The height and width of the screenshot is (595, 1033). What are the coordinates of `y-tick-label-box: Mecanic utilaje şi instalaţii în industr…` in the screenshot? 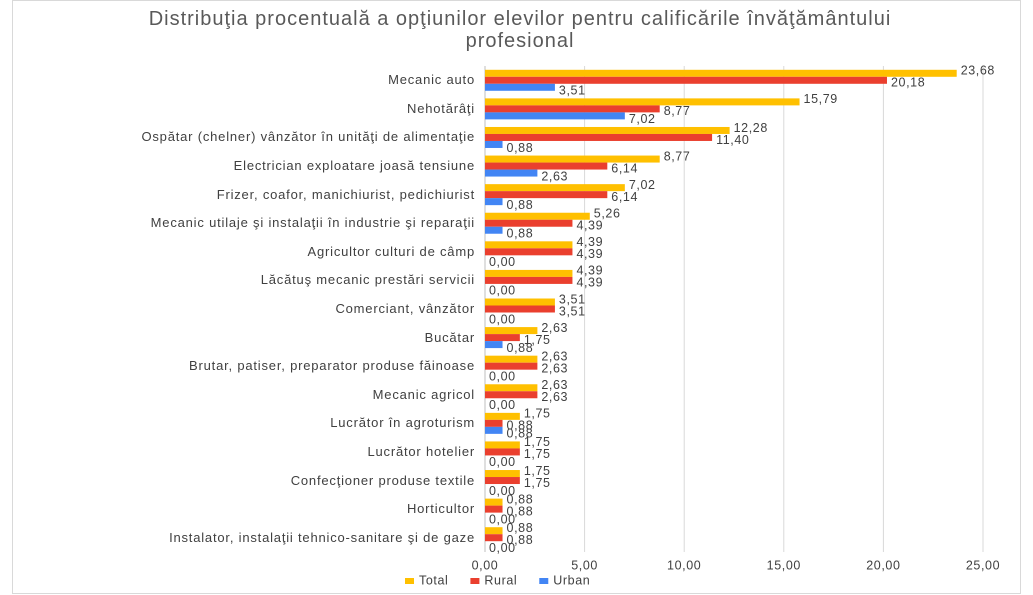 It's located at (245, 223).